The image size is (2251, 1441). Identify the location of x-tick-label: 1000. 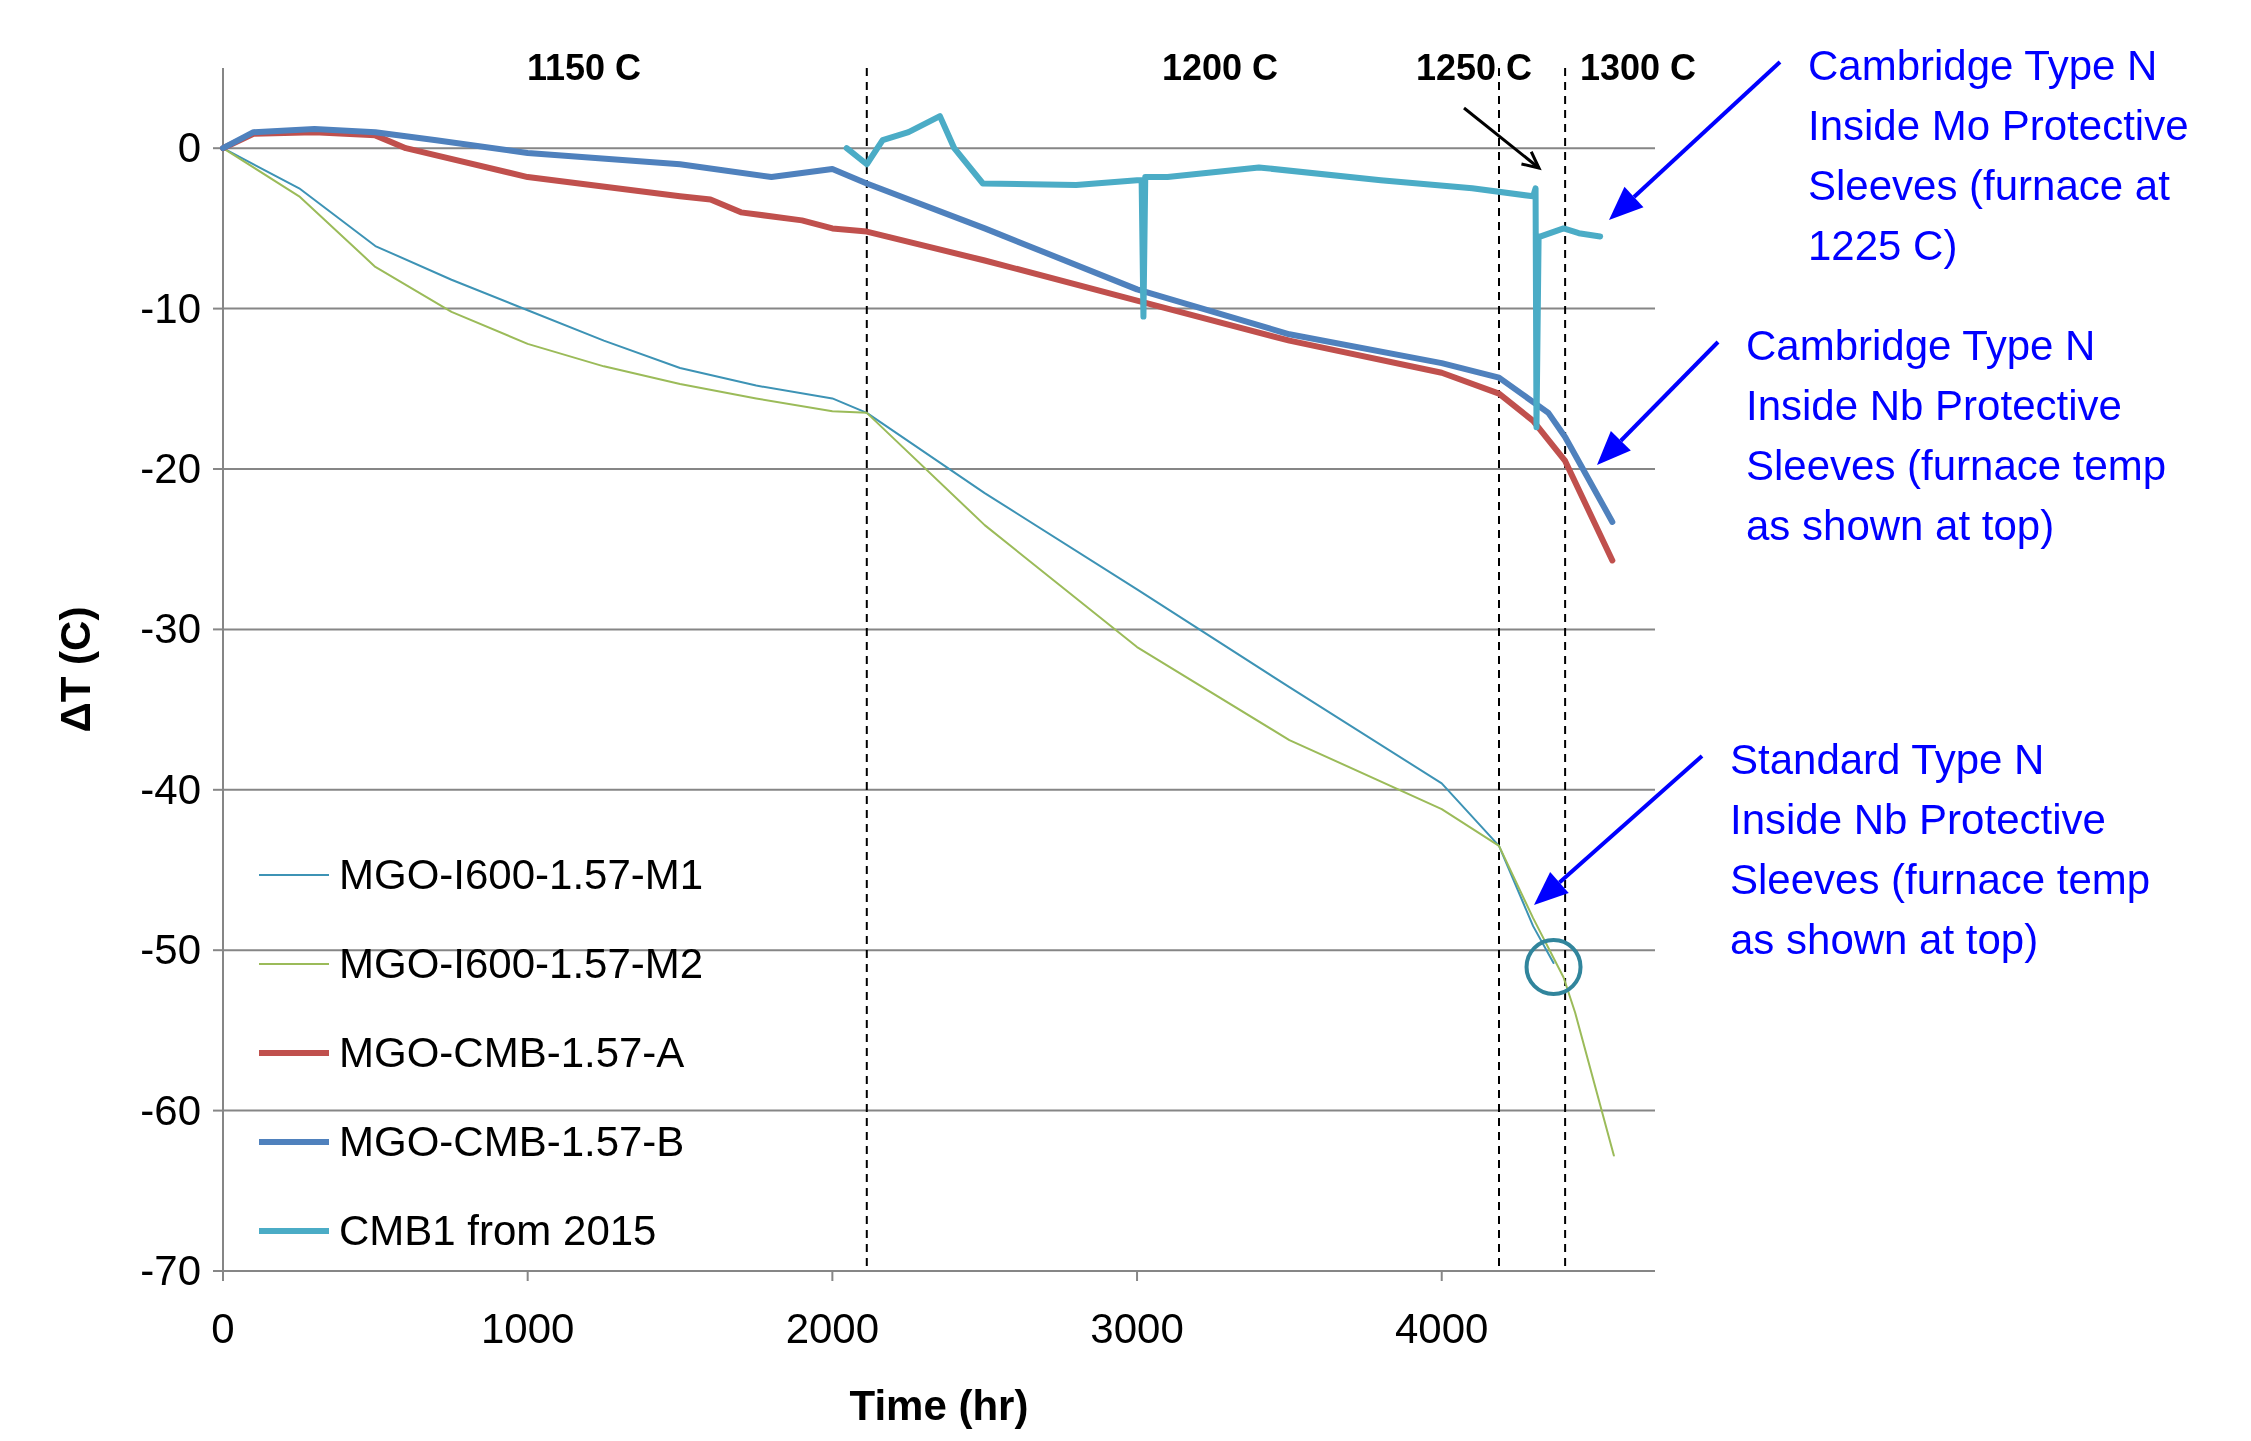
(527, 1328).